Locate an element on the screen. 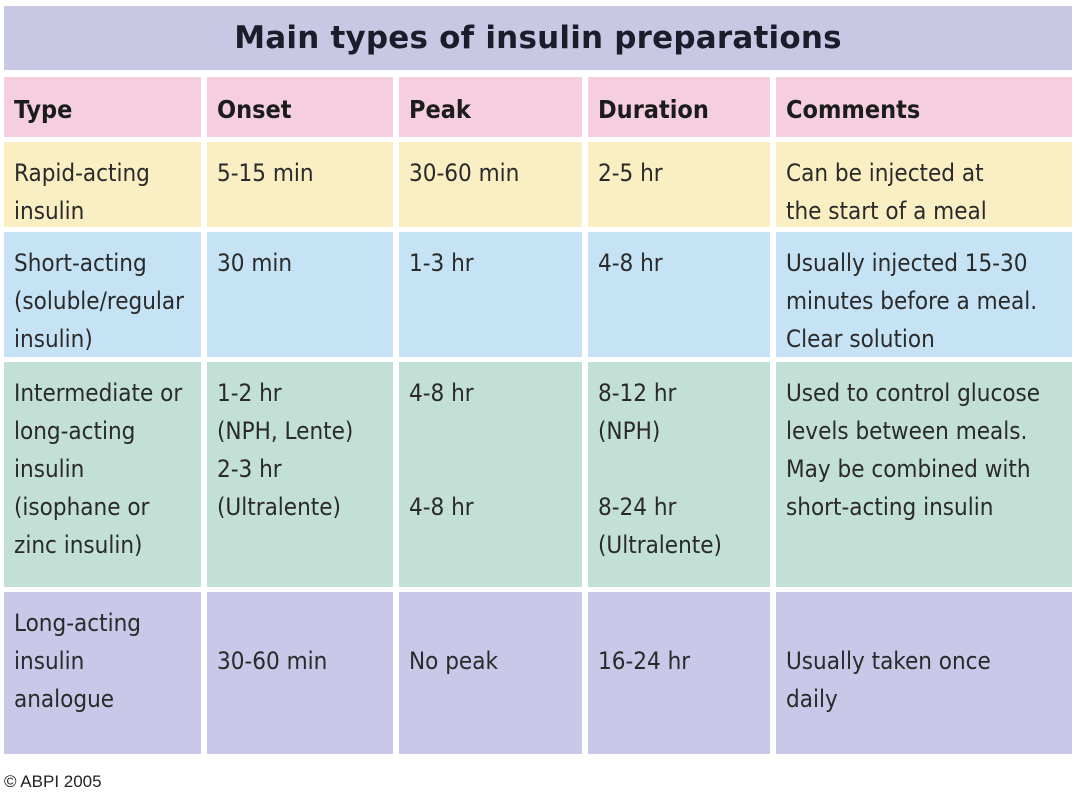 The height and width of the screenshot is (810, 1080). cell-text-line: (NPH) is located at coordinates (629, 431).